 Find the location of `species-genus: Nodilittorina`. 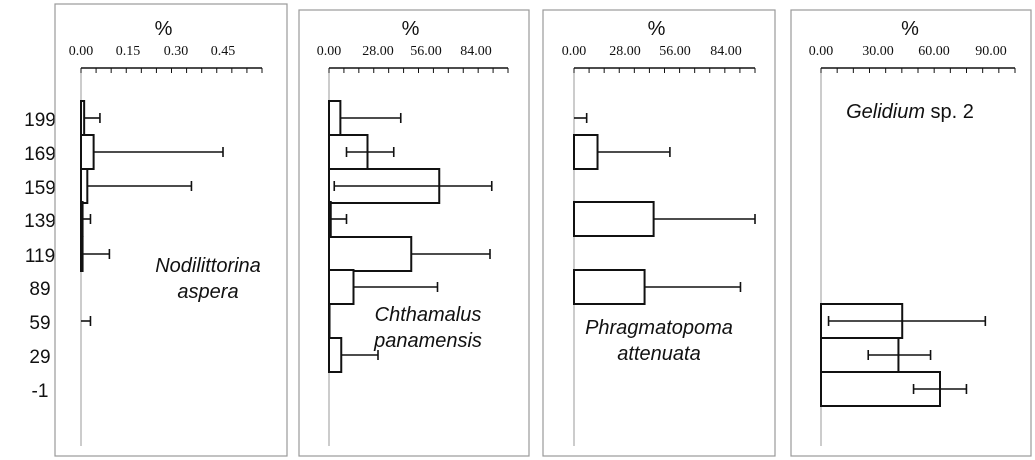

species-genus: Nodilittorina is located at coordinates (208, 266).